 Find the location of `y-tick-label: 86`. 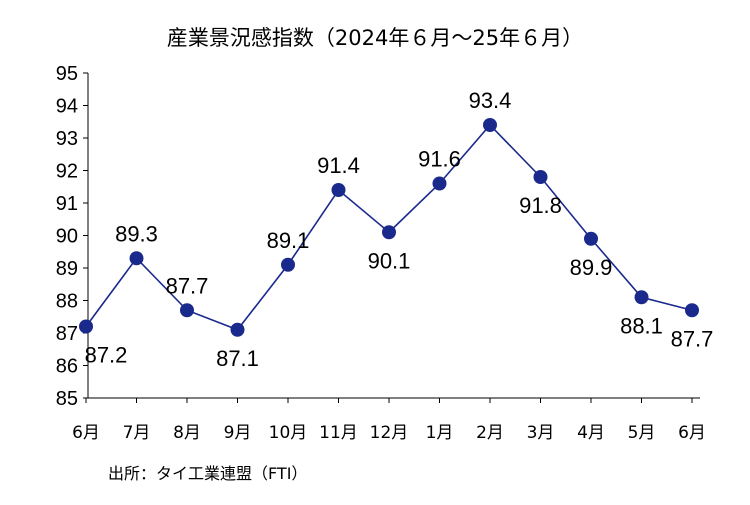

y-tick-label: 86 is located at coordinates (67, 367).